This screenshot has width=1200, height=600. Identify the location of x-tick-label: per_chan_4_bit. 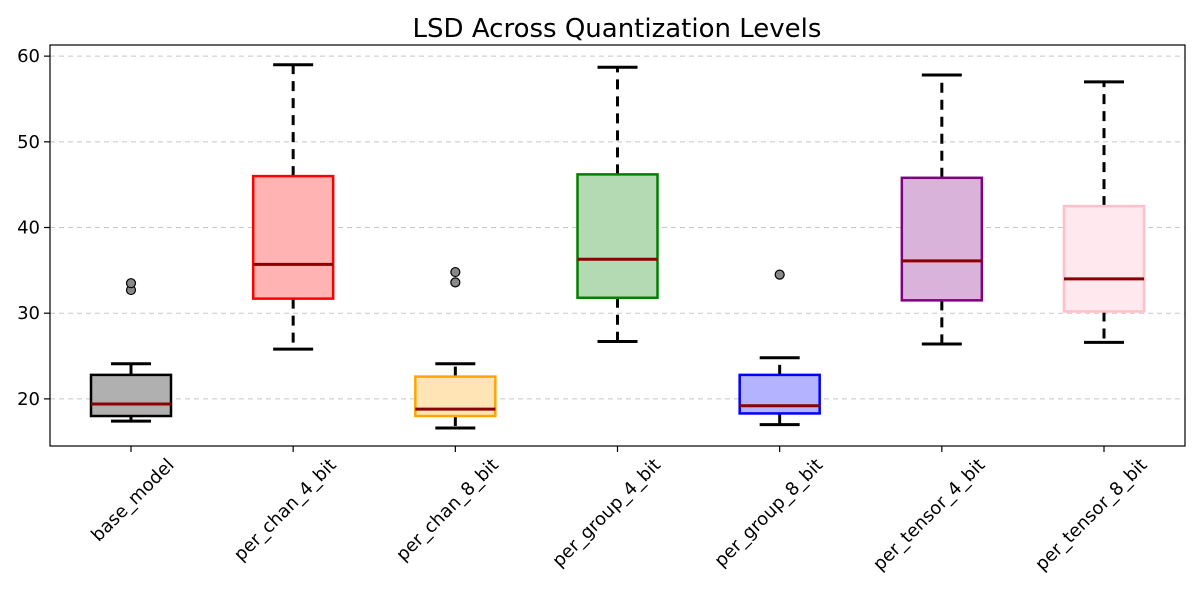
(285, 510).